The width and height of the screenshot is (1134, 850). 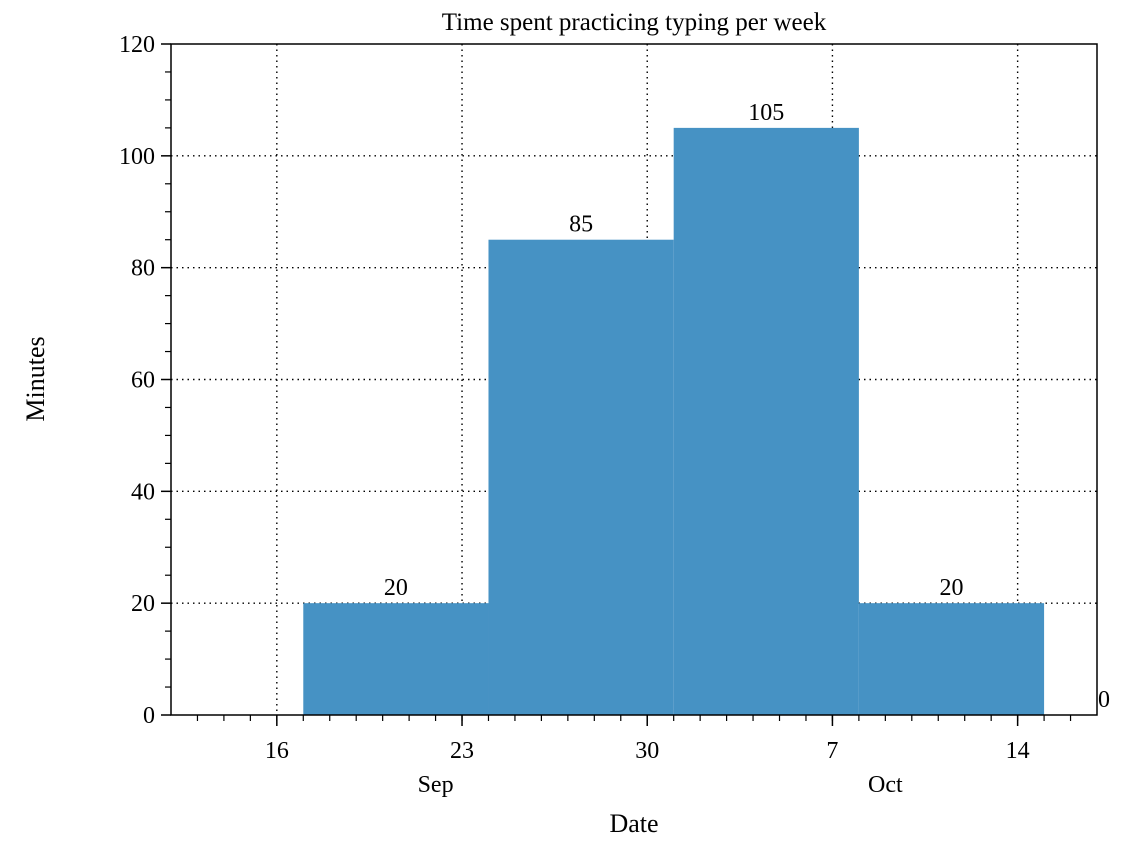 I want to click on bar-value-label: 0, so click(x=1104, y=700).